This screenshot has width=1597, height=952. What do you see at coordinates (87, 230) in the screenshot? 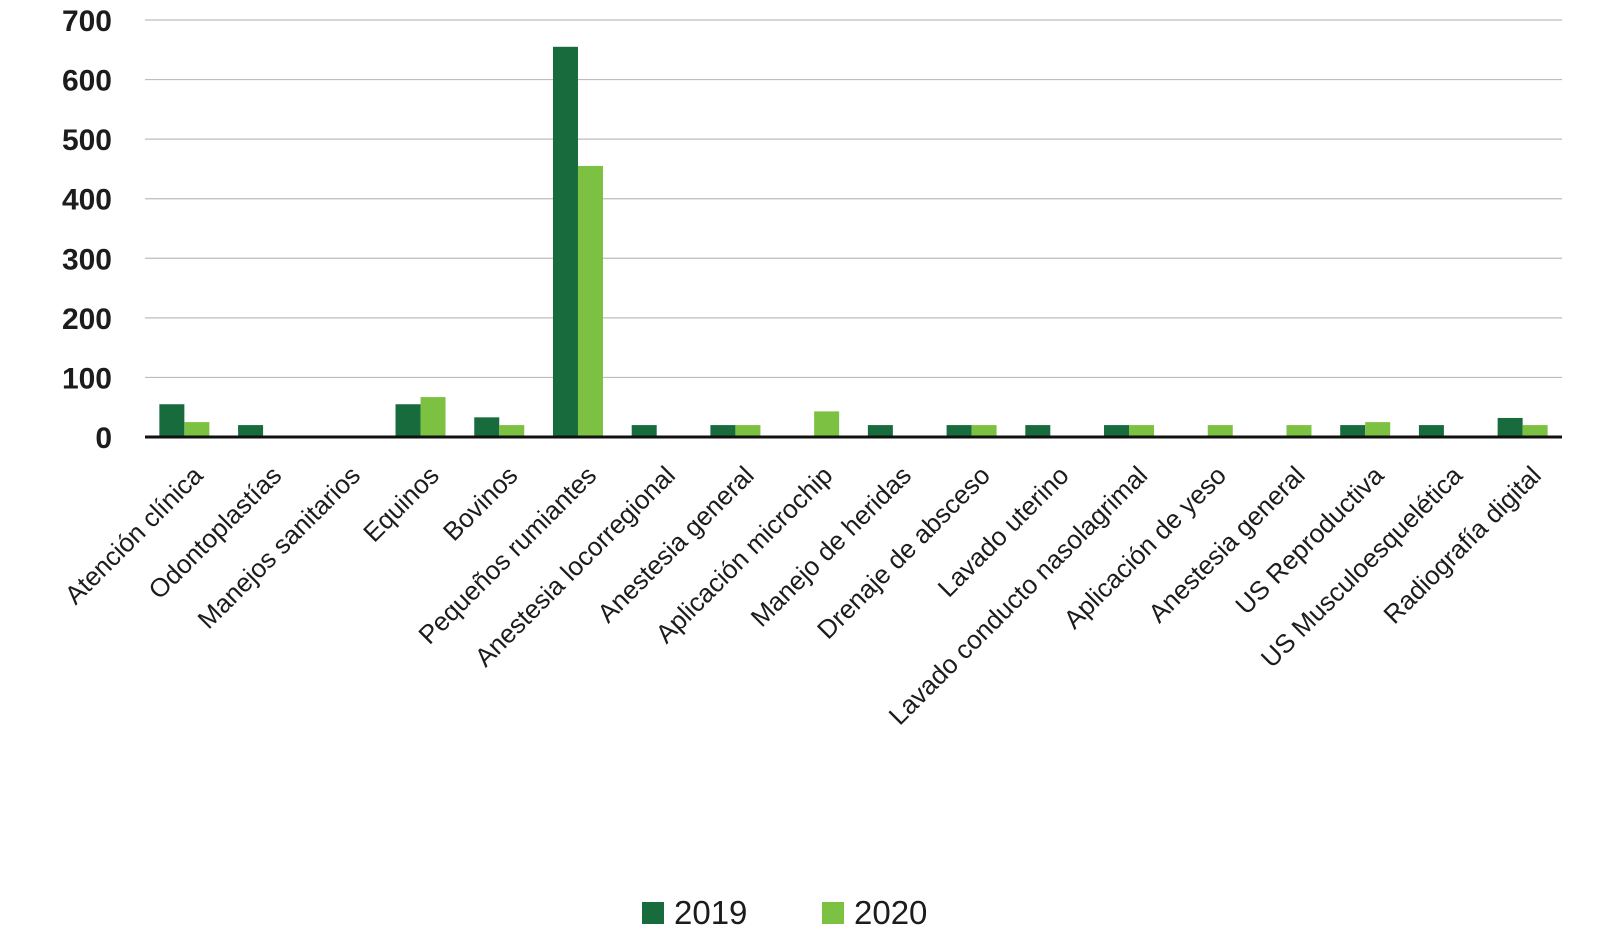
I see `y-axis-ticks: 0 100 200 300 400 500 600 700` at bounding box center [87, 230].